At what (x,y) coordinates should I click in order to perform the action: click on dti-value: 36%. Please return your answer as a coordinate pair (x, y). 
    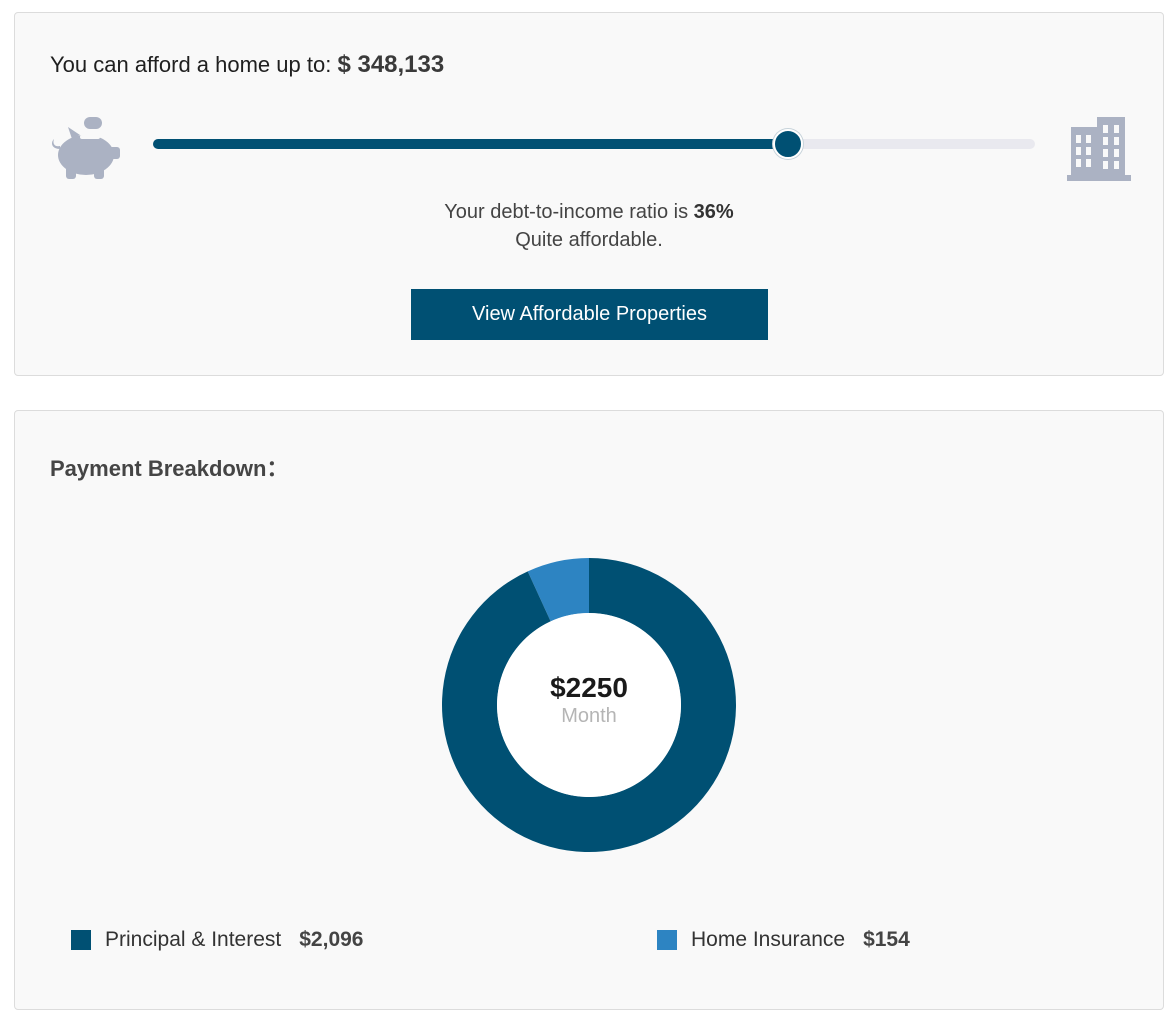
    Looking at the image, I should click on (713, 212).